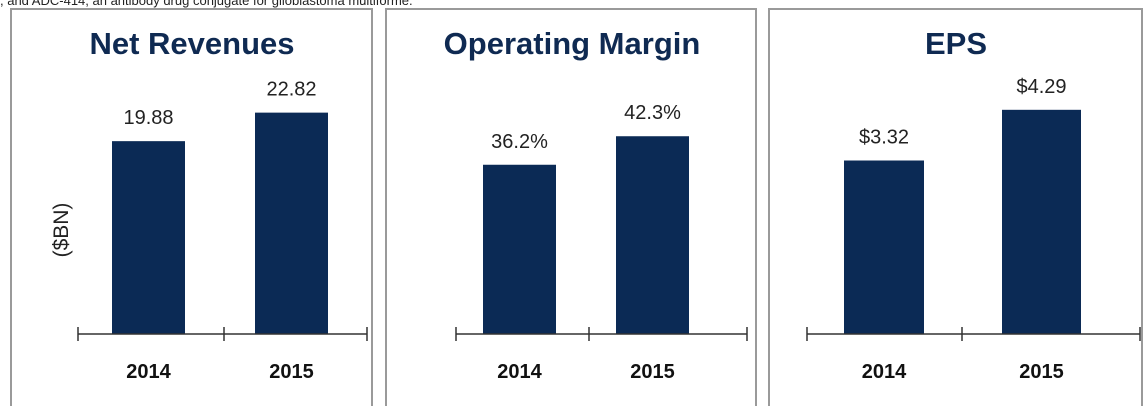 This screenshot has height=408, width=1143. Describe the element at coordinates (884, 372) in the screenshot. I see `eps-tick-label-2014: 2014` at that location.